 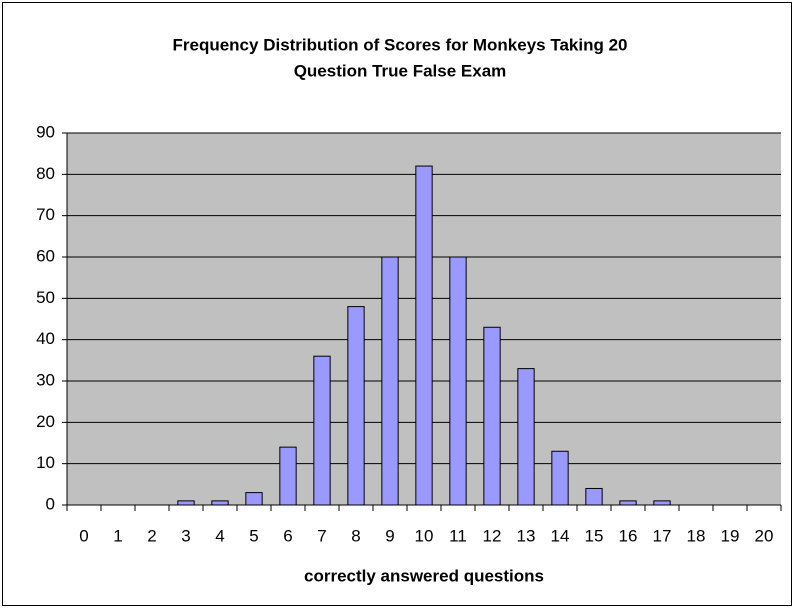 I want to click on x-tick-label: 13, so click(x=526, y=535).